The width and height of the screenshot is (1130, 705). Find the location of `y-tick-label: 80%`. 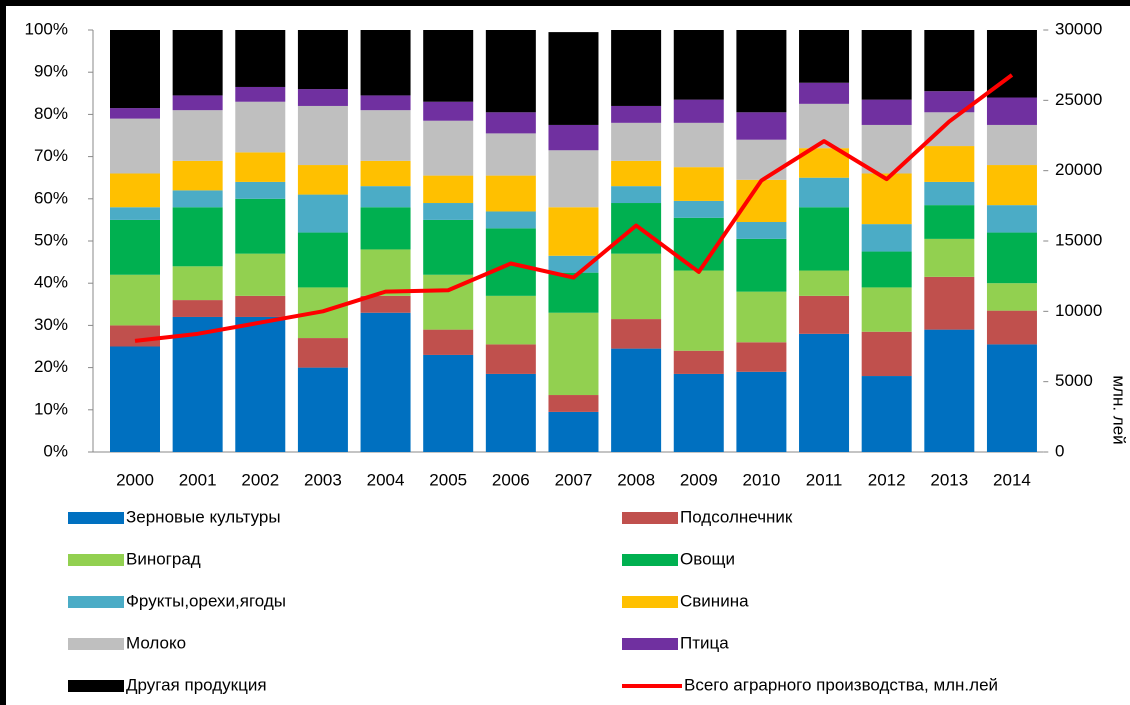

y-tick-label: 80% is located at coordinates (51, 113).